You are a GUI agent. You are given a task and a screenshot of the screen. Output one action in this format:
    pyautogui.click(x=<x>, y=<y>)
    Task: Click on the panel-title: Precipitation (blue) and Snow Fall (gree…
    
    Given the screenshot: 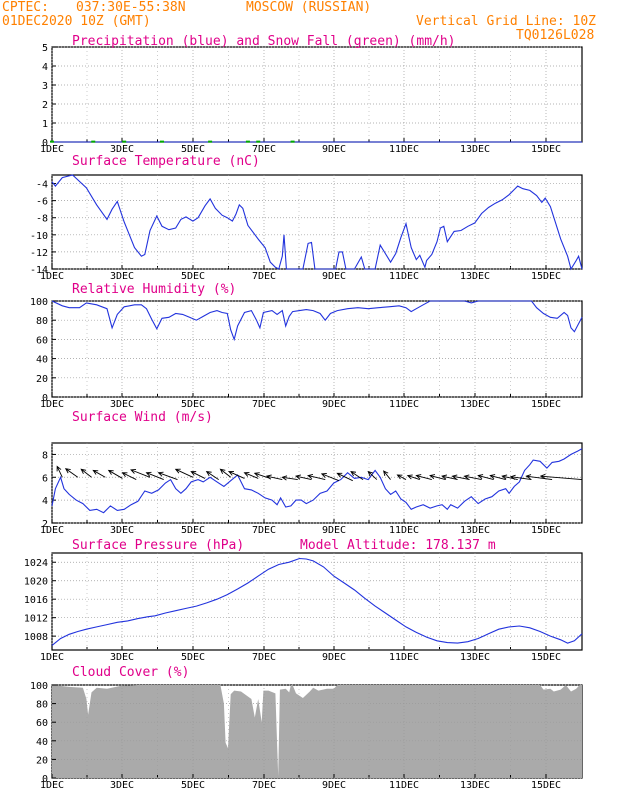 What is the action you would take?
    pyautogui.click(x=264, y=41)
    